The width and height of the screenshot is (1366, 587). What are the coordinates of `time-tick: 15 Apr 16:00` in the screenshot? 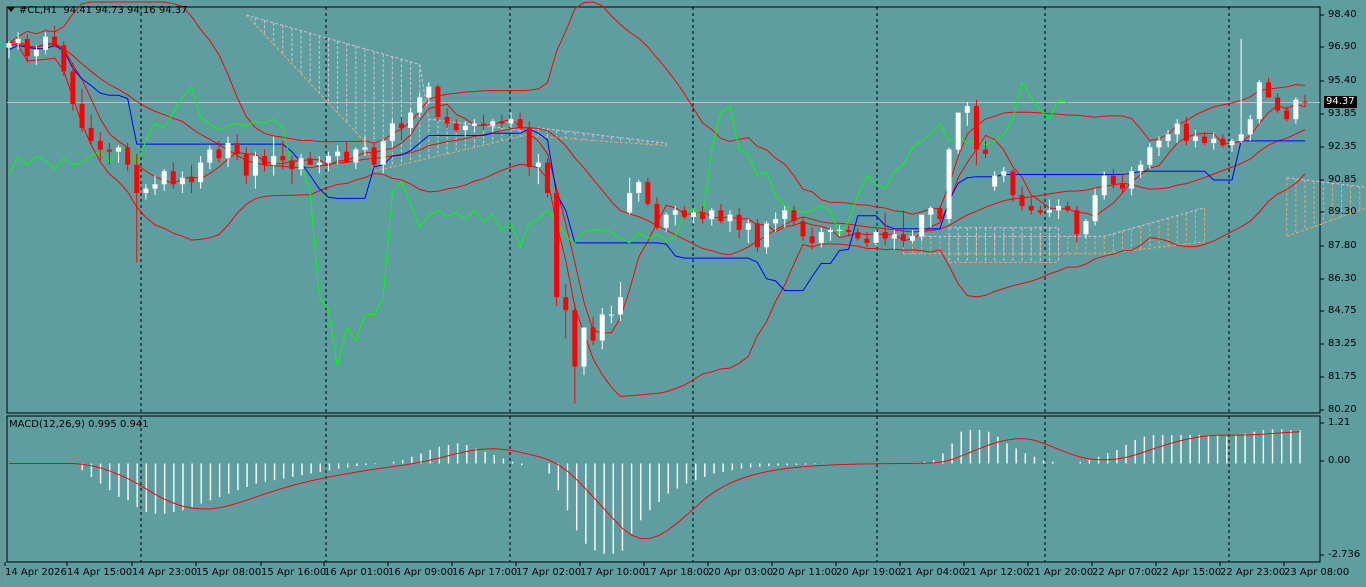 It's located at (294, 572).